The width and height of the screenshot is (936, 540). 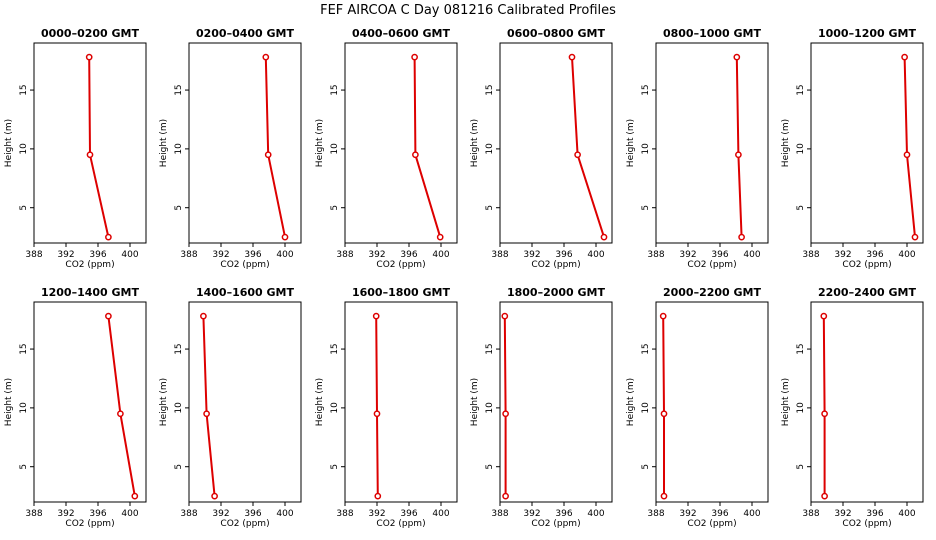 I want to click on panel-title: 0200–0400 GMT, so click(x=245, y=33).